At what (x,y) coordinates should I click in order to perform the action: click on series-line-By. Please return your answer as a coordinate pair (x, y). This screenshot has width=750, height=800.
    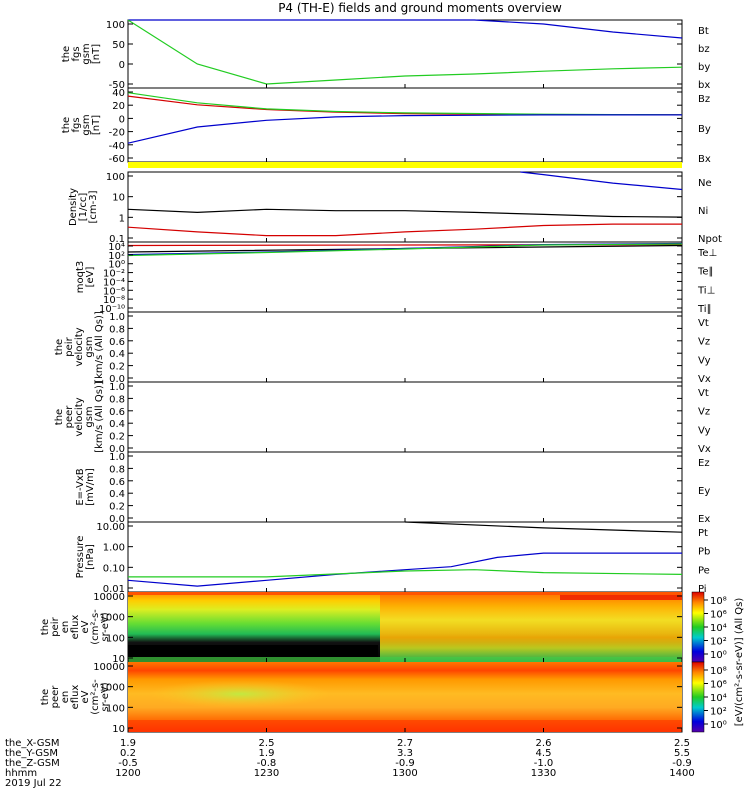
    Looking at the image, I should click on (405, 104).